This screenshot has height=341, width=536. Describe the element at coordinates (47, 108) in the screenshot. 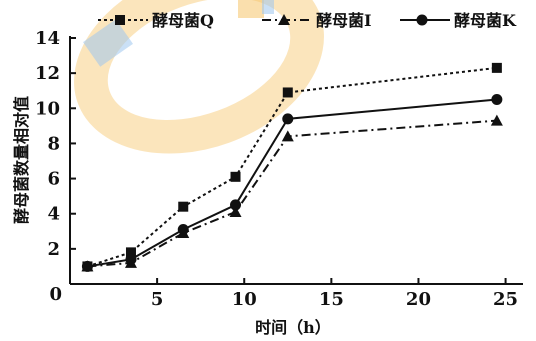

I see `y-tick-label: 10` at that location.